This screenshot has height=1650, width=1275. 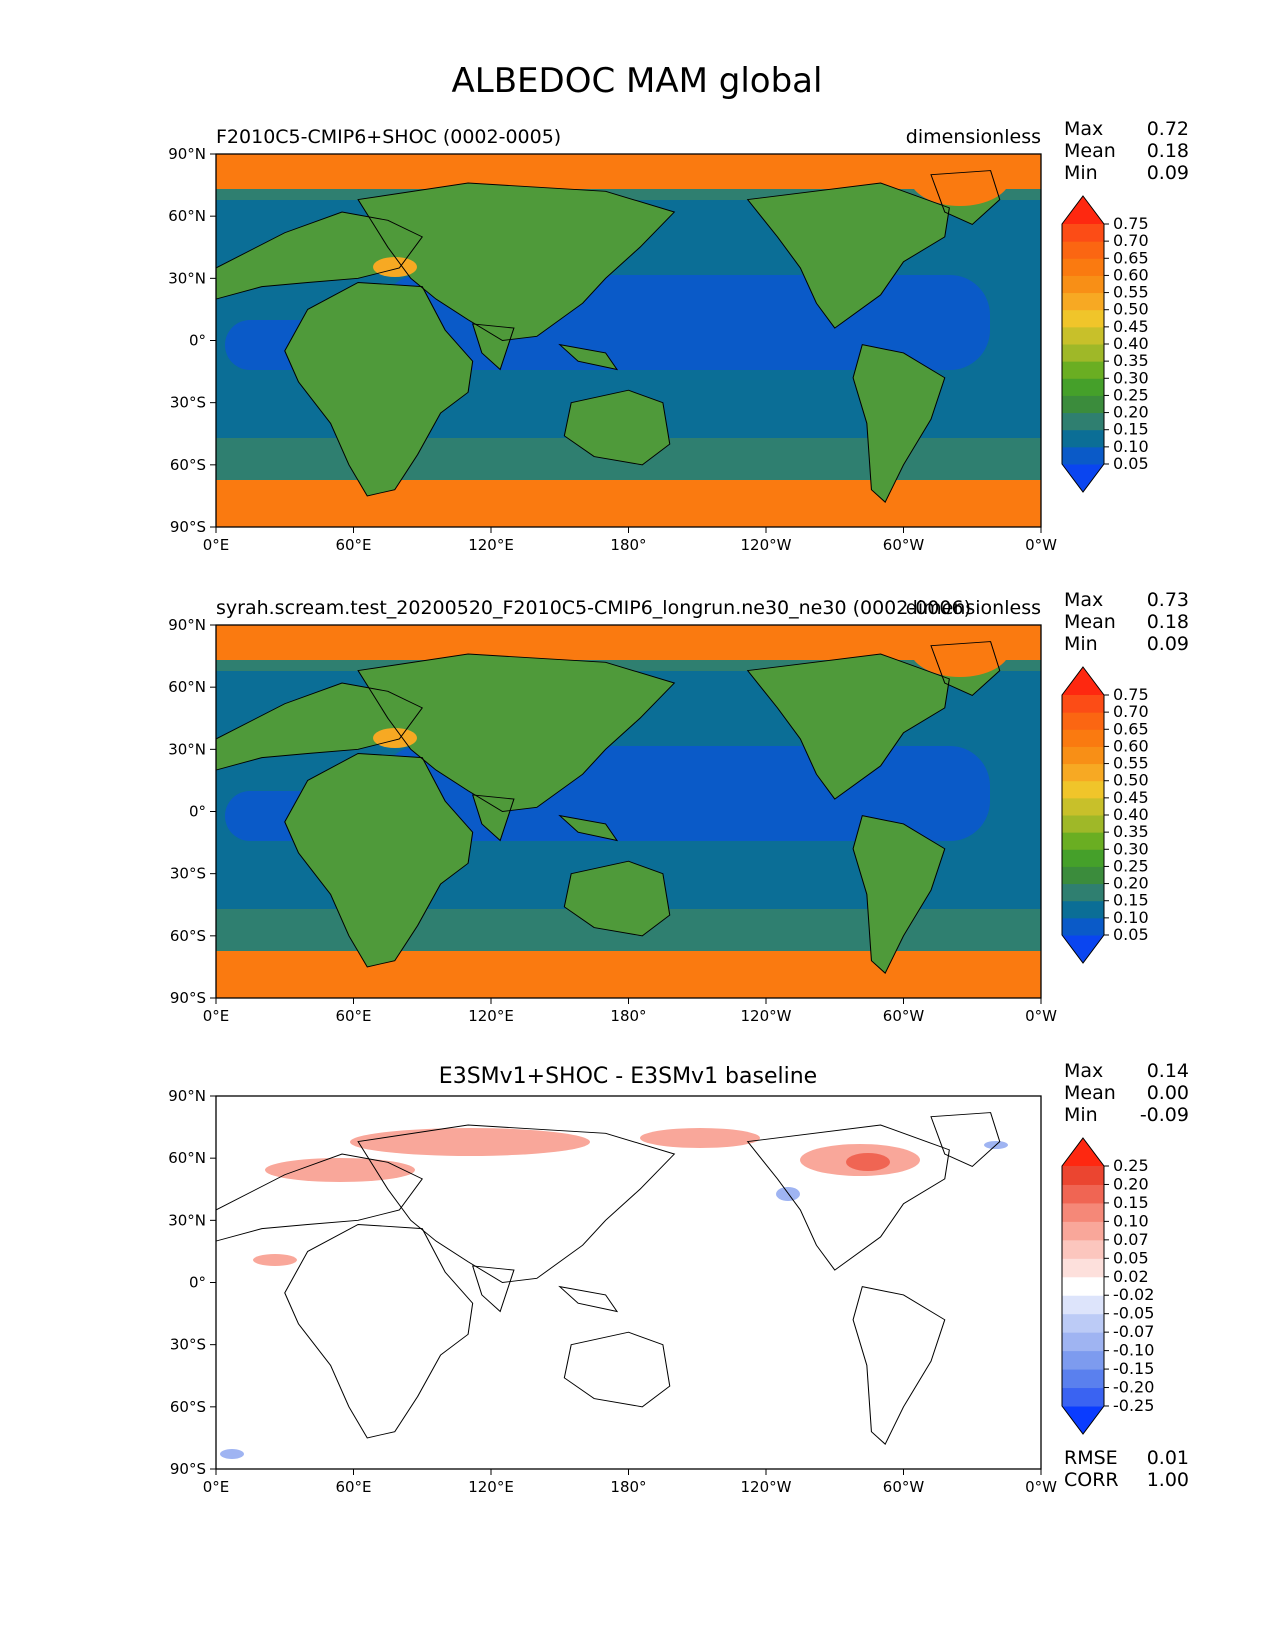 I want to click on y-ticks-2: 90°N 60°N 30°N 0° 30°S 60°S 90°S, so click(x=192, y=811).